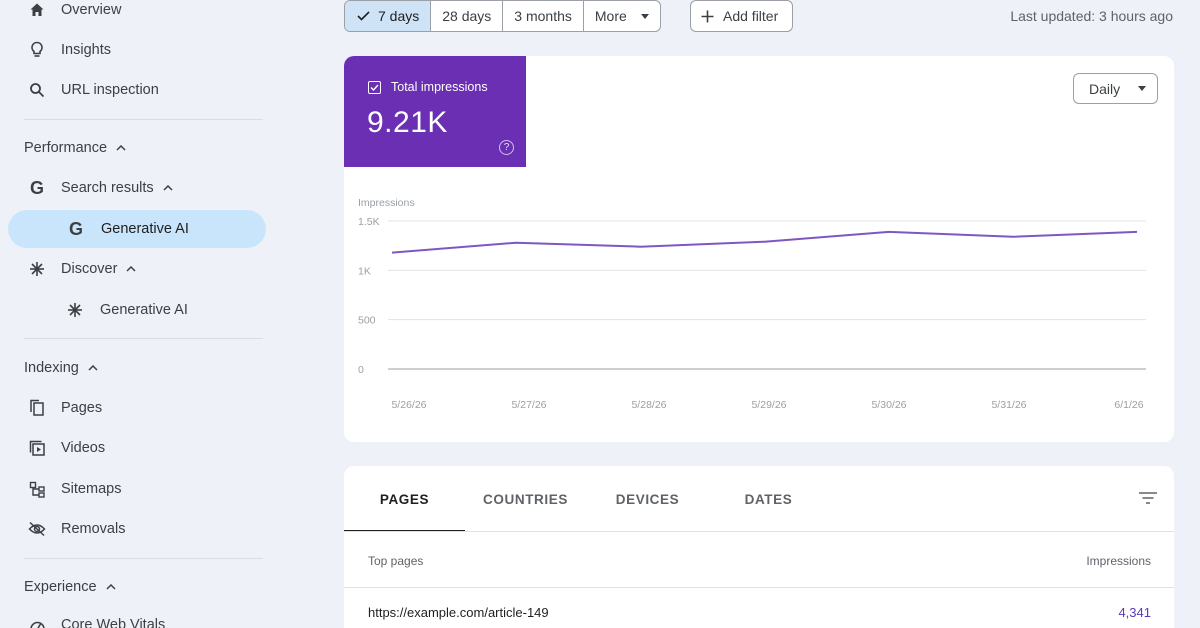 The image size is (1200, 628). I want to click on plus-icon, so click(707, 16).